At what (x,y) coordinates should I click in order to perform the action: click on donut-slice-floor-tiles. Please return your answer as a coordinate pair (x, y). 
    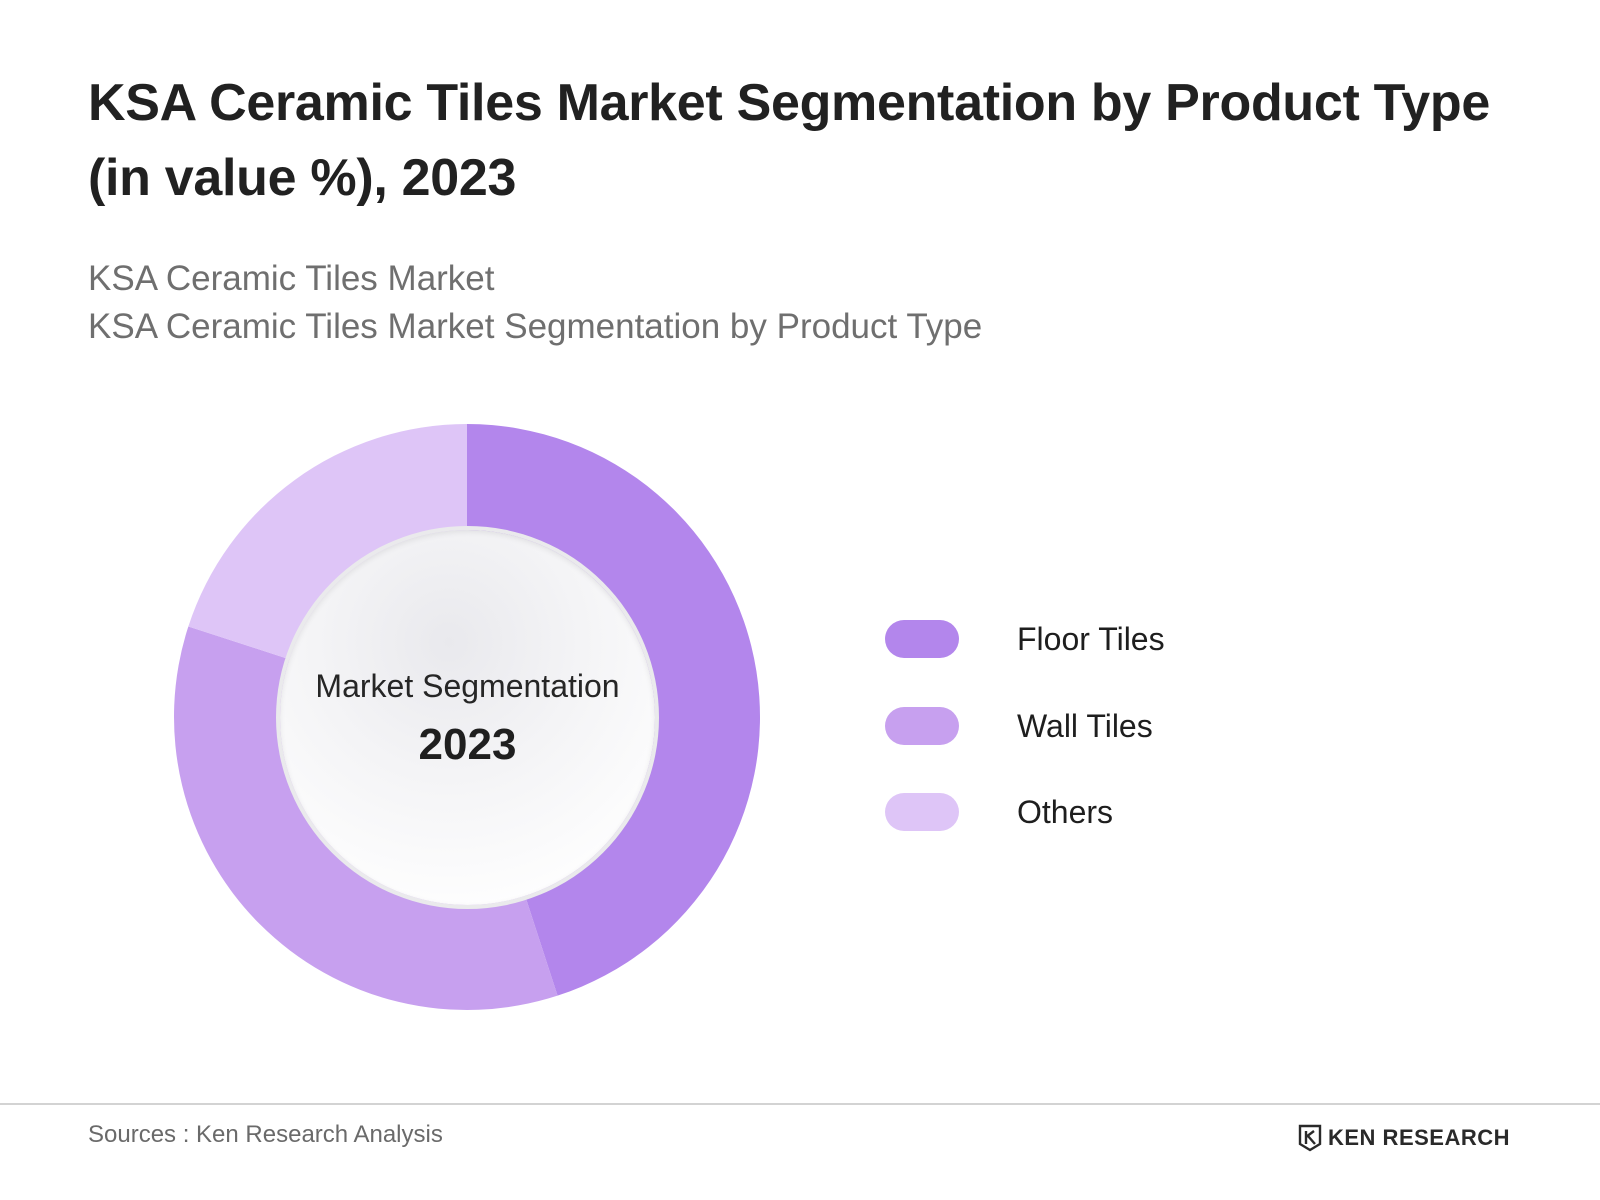
    Looking at the image, I should click on (613, 710).